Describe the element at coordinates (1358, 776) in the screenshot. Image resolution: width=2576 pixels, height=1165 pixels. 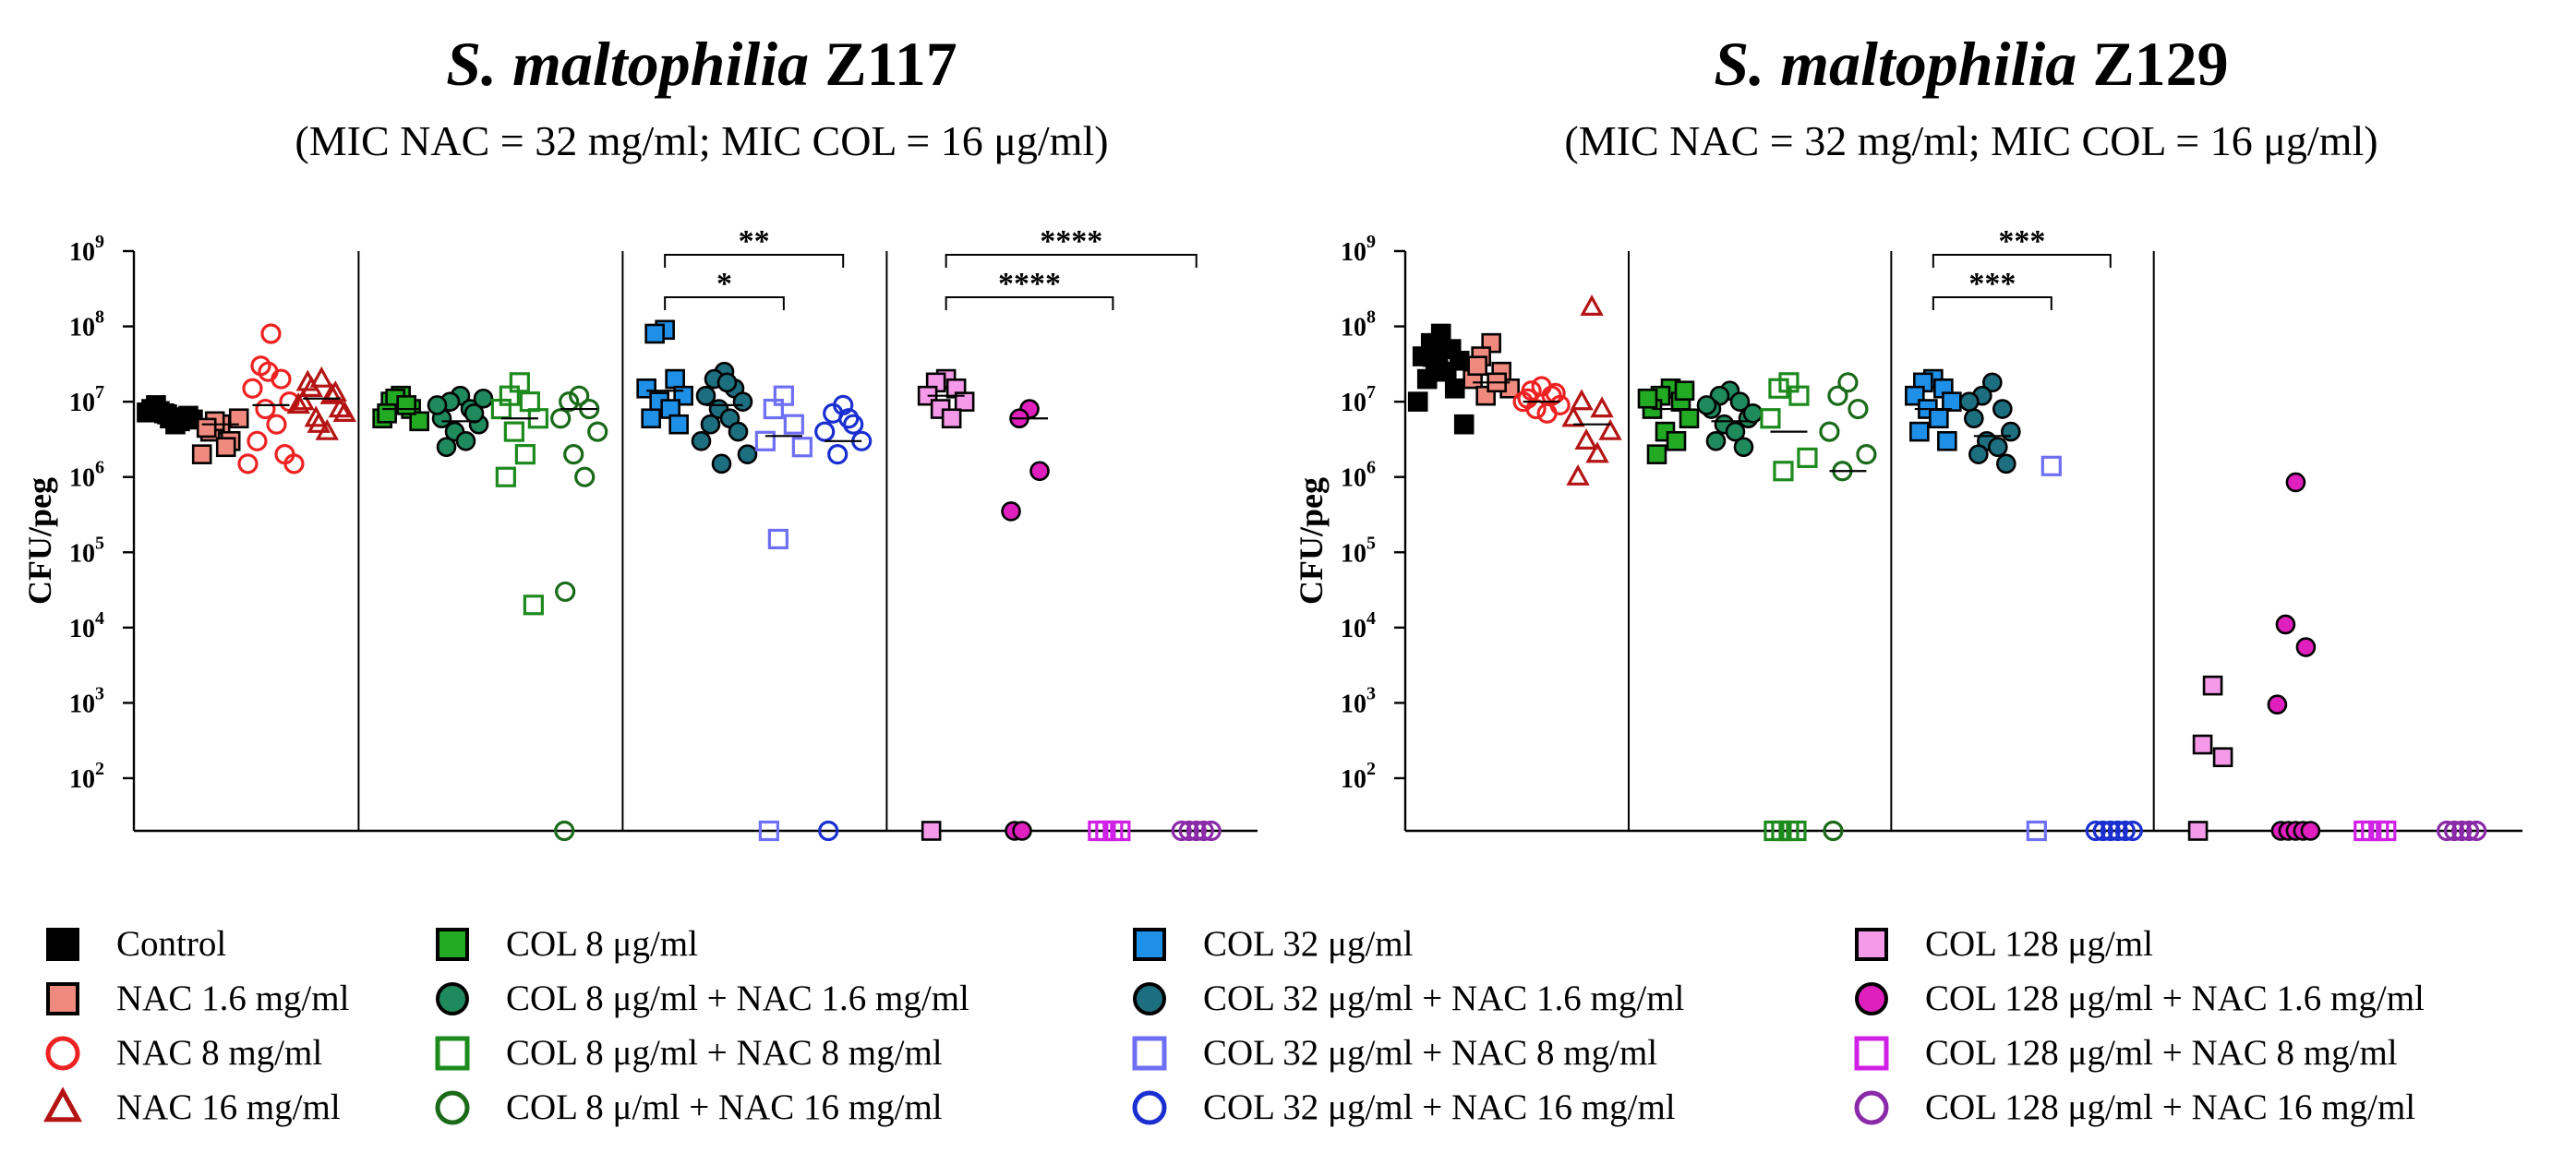
I see `y-tick-label: 10²` at that location.